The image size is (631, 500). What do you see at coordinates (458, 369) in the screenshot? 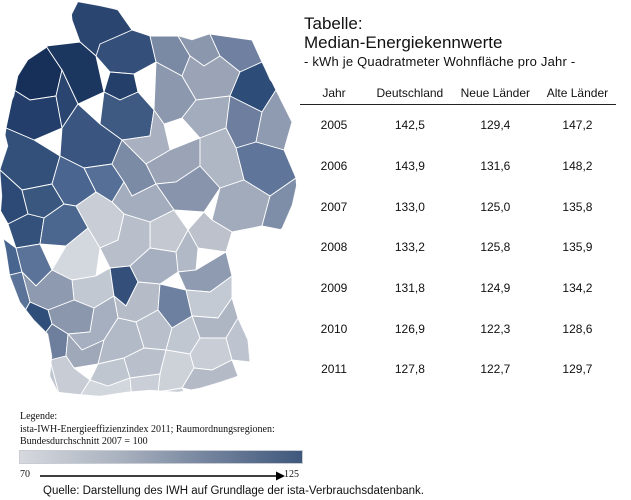
I see `table-row: 2011 127,8 122,7 129,7` at bounding box center [458, 369].